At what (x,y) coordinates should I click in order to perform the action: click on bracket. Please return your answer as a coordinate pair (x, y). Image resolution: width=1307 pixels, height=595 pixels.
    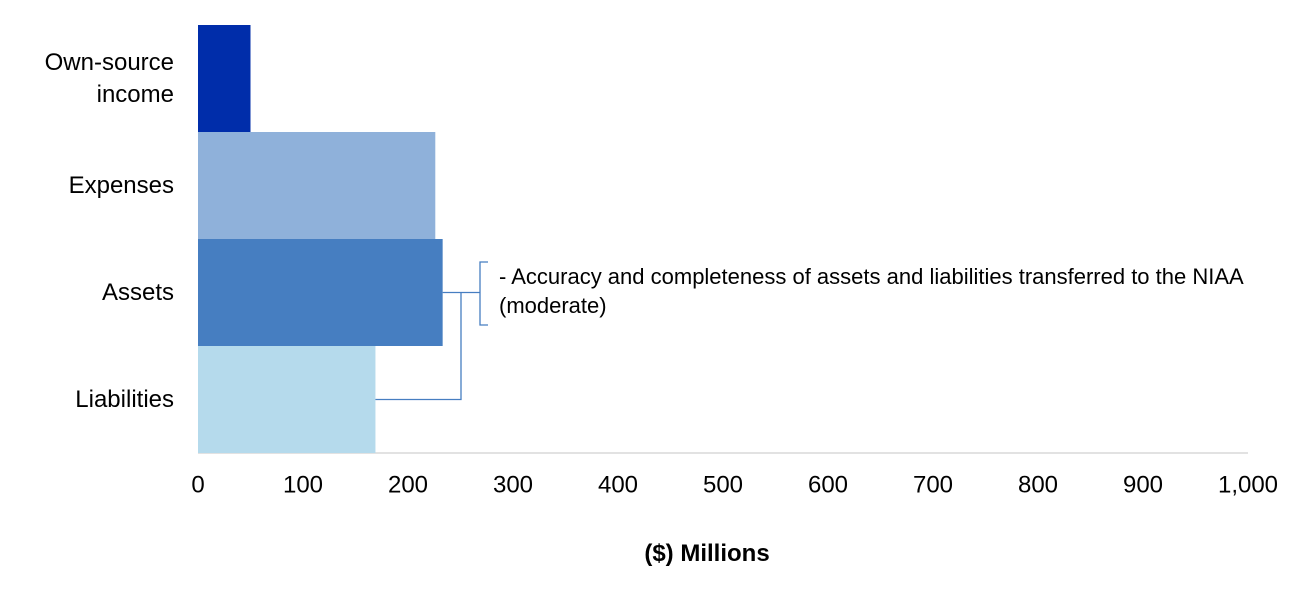
    Looking at the image, I should click on (483, 293).